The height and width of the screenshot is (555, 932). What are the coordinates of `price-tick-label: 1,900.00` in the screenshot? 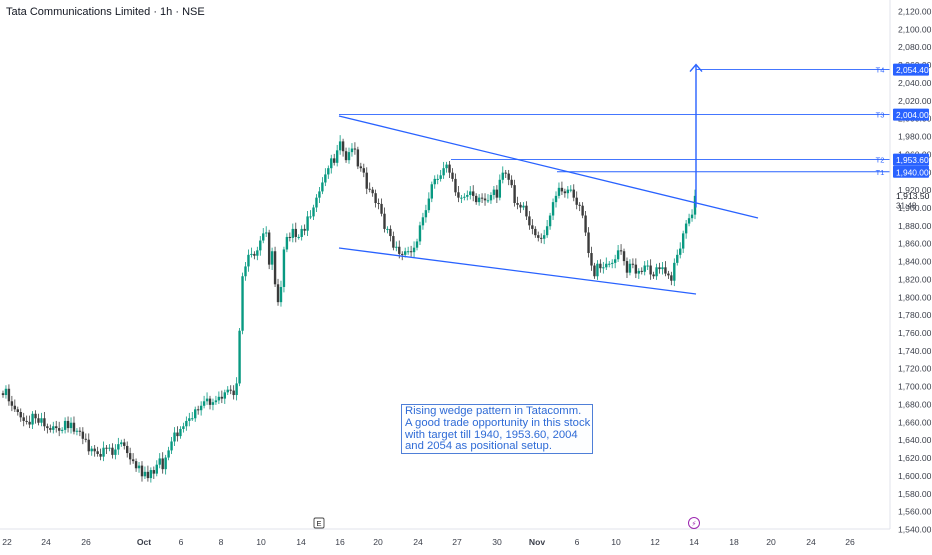 It's located at (915, 208).